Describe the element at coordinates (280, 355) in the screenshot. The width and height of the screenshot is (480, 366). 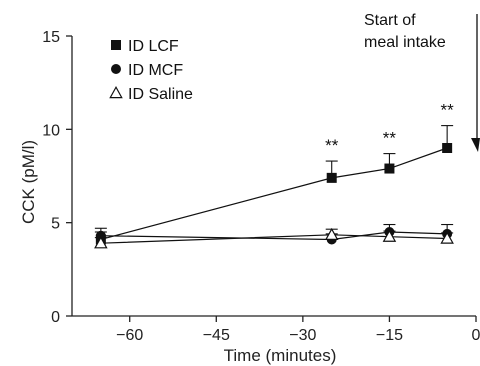
I see `x-axis-title: Time (minutes)` at that location.